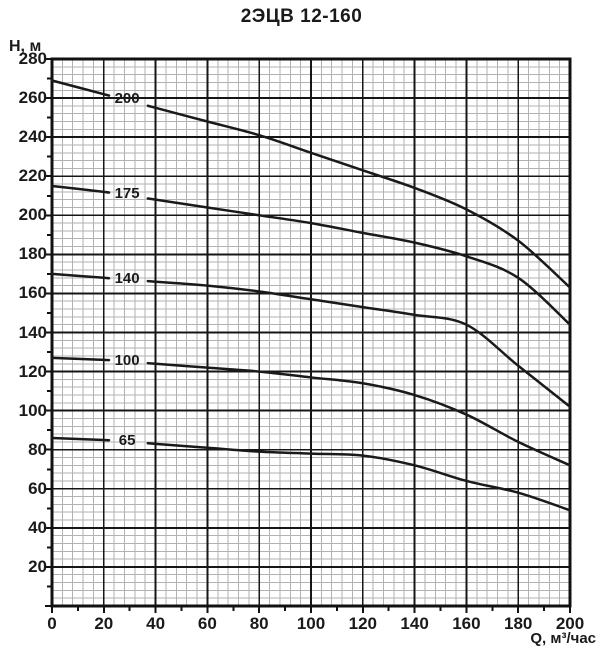 The image size is (603, 654). I want to click on x-tick-label: 200, so click(570, 623).